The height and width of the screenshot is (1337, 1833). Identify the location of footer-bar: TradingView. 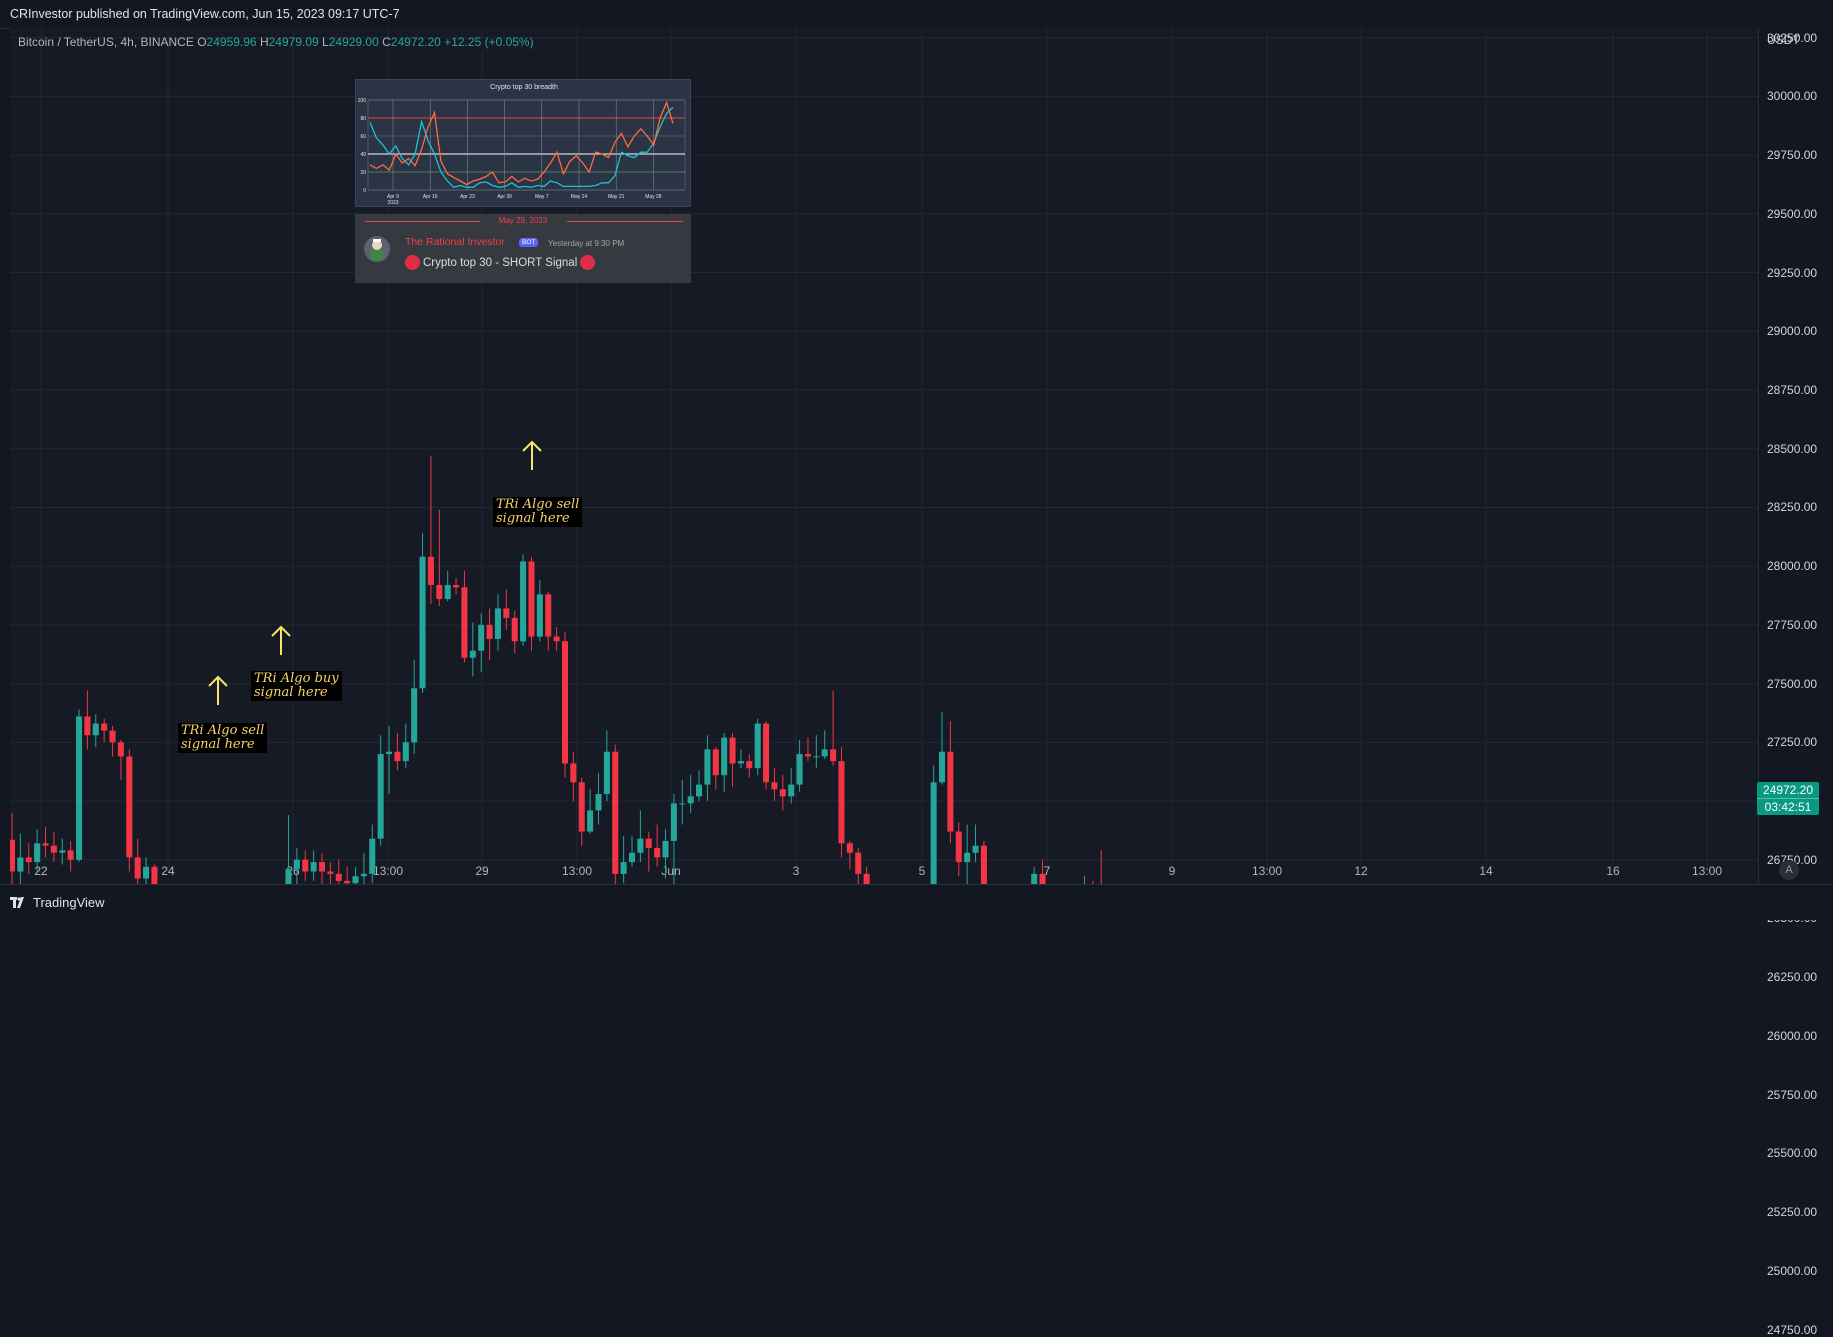
(916, 902).